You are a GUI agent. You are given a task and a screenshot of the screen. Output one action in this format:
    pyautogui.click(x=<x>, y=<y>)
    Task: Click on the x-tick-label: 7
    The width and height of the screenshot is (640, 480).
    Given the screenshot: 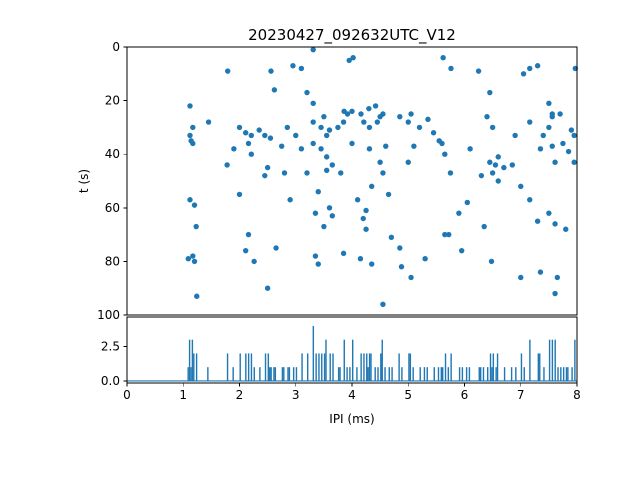 What is the action you would take?
    pyautogui.click(x=521, y=395)
    